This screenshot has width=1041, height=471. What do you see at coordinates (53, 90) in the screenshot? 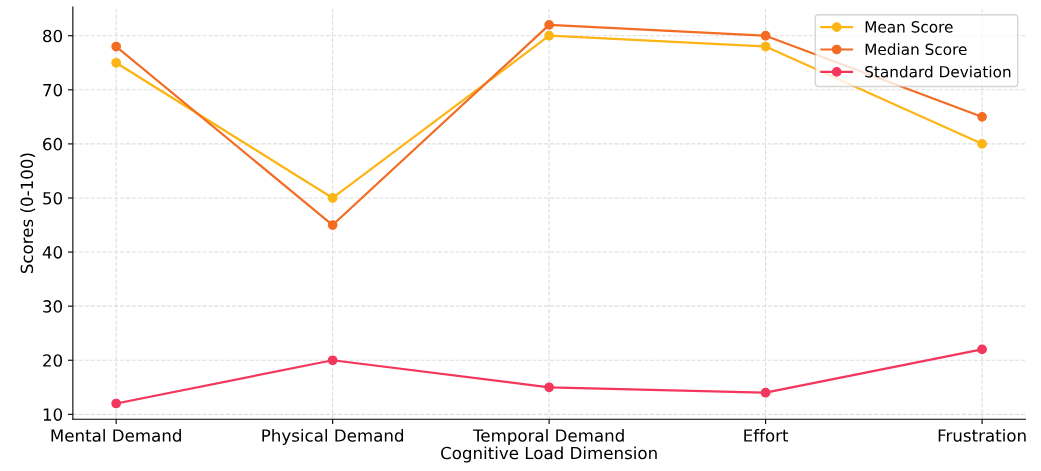
I see `y-tick-label: 70` at bounding box center [53, 90].